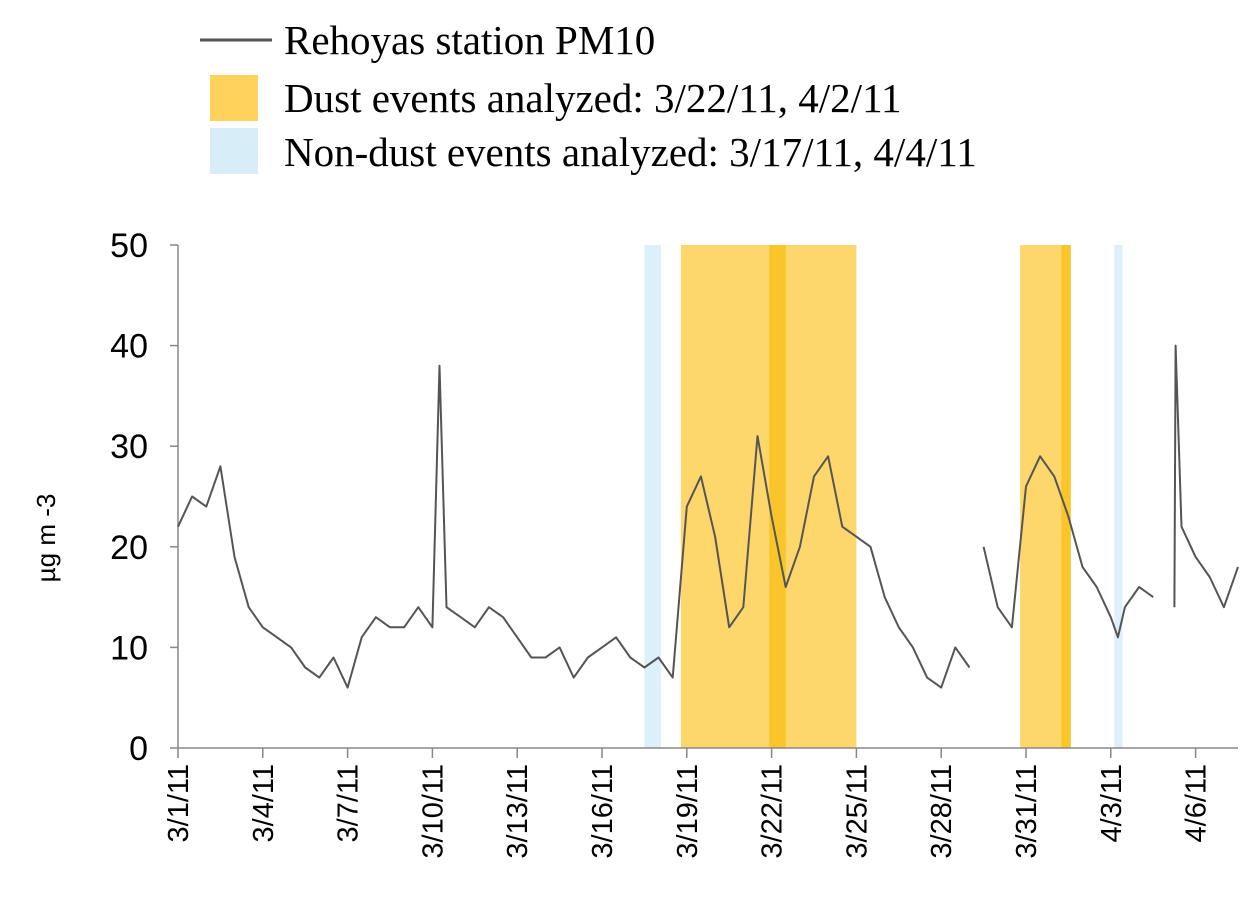  Describe the element at coordinates (138, 749) in the screenshot. I see `y-tick-label: 0` at that location.